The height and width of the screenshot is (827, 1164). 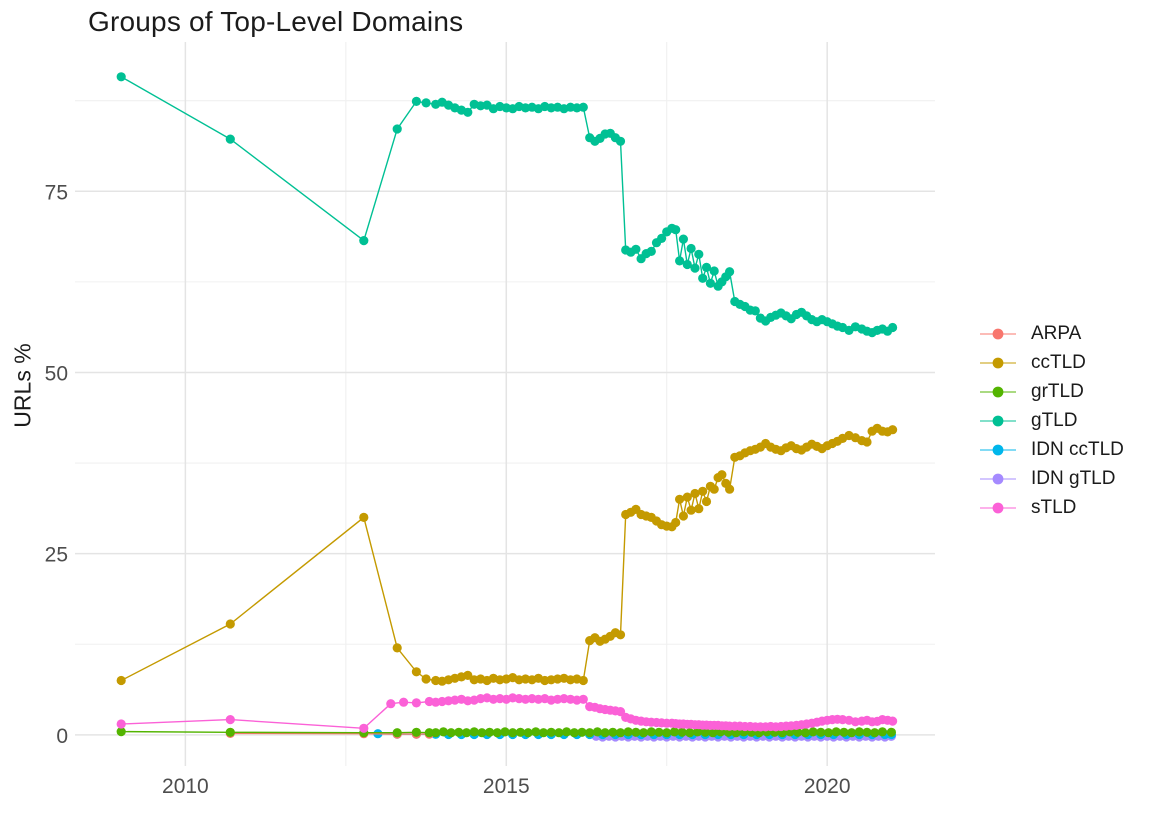 I want to click on x-tick-label: 2015, so click(x=506, y=786).